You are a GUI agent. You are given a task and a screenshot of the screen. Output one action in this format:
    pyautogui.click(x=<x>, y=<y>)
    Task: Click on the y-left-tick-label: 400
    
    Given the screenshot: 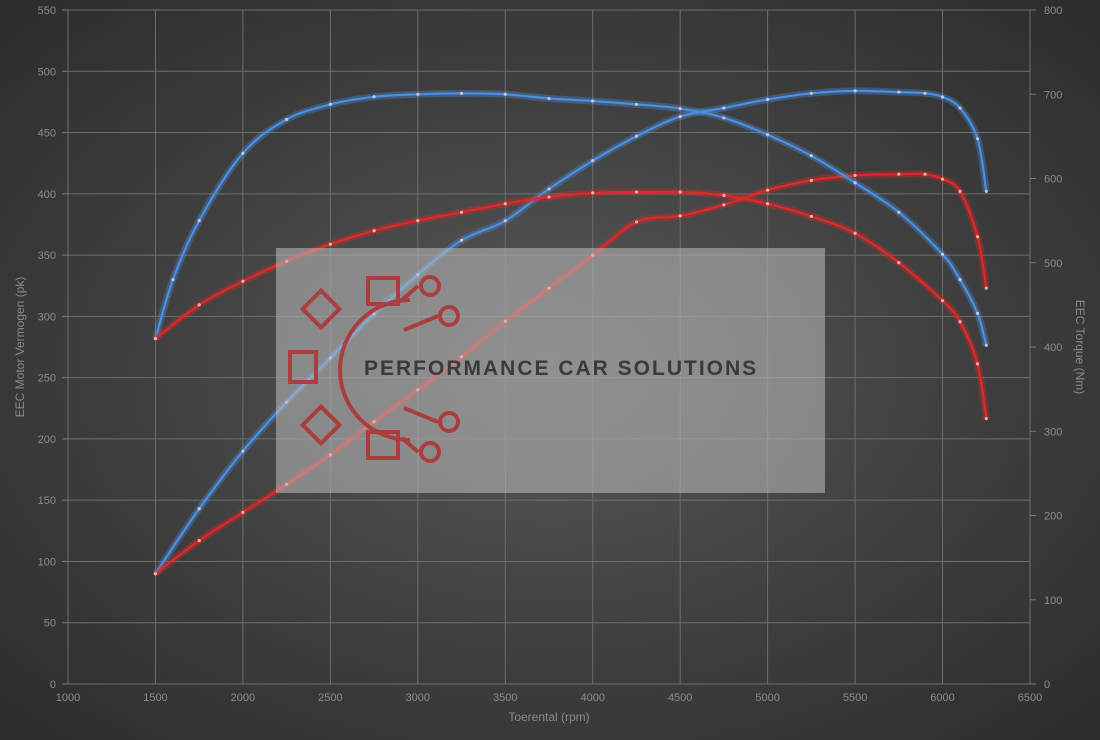 What is the action you would take?
    pyautogui.click(x=47, y=195)
    